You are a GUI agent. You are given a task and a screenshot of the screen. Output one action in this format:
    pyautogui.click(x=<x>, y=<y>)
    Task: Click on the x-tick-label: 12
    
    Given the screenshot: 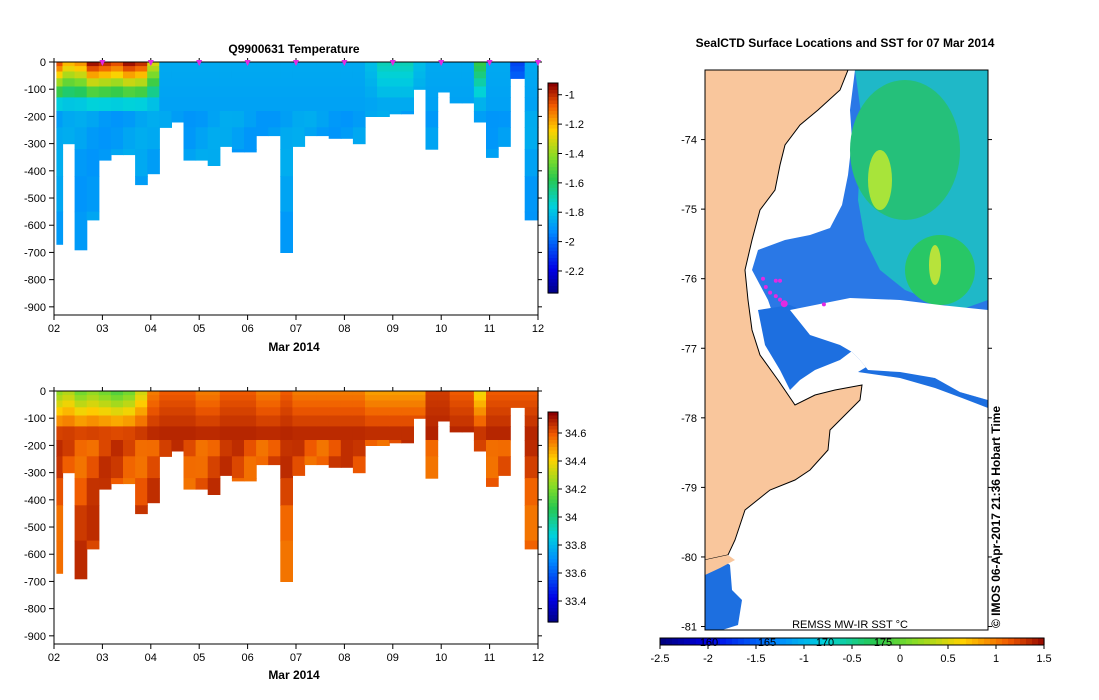 What is the action you would take?
    pyautogui.click(x=538, y=658)
    